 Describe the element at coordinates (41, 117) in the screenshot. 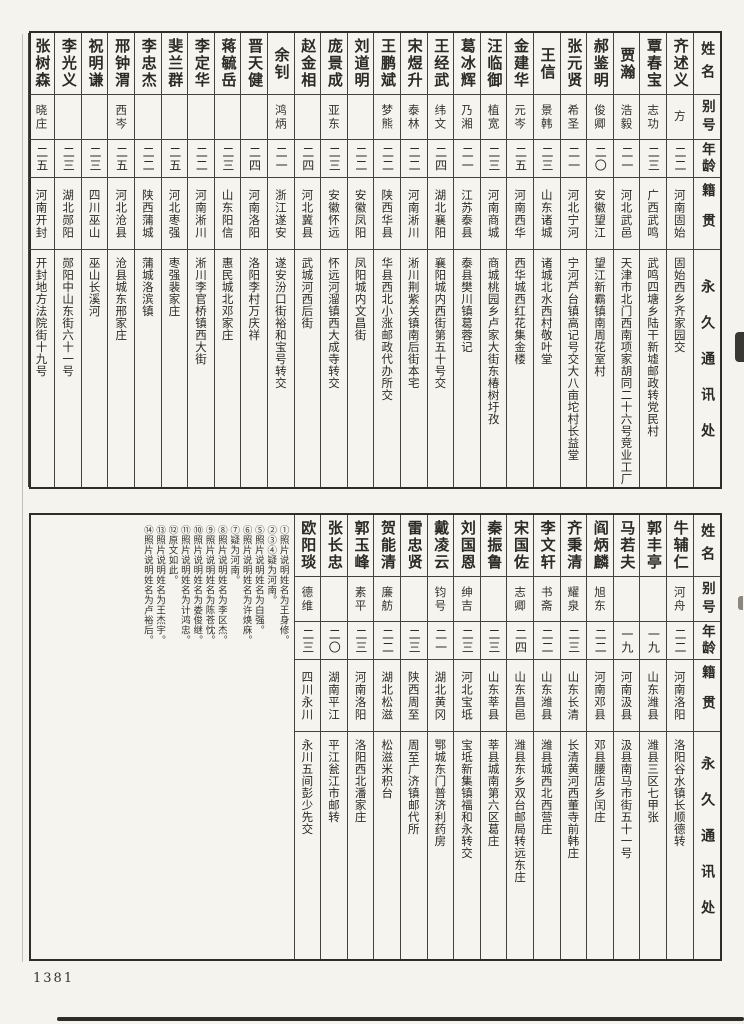

I see `cell-alias: 晓庄` at that location.